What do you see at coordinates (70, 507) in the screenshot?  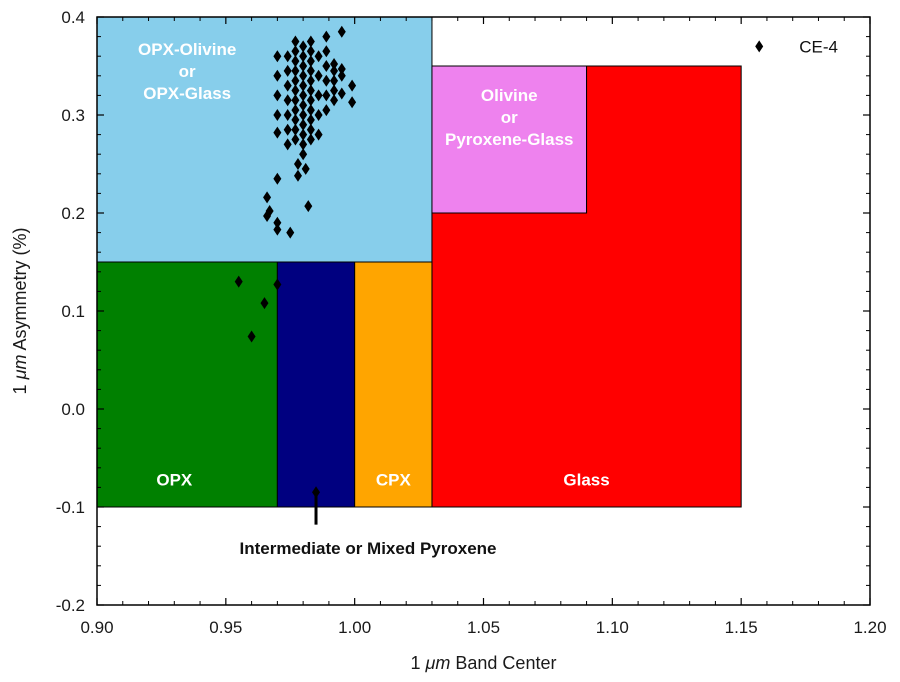 I see `y-tick-label: -0.1` at bounding box center [70, 507].